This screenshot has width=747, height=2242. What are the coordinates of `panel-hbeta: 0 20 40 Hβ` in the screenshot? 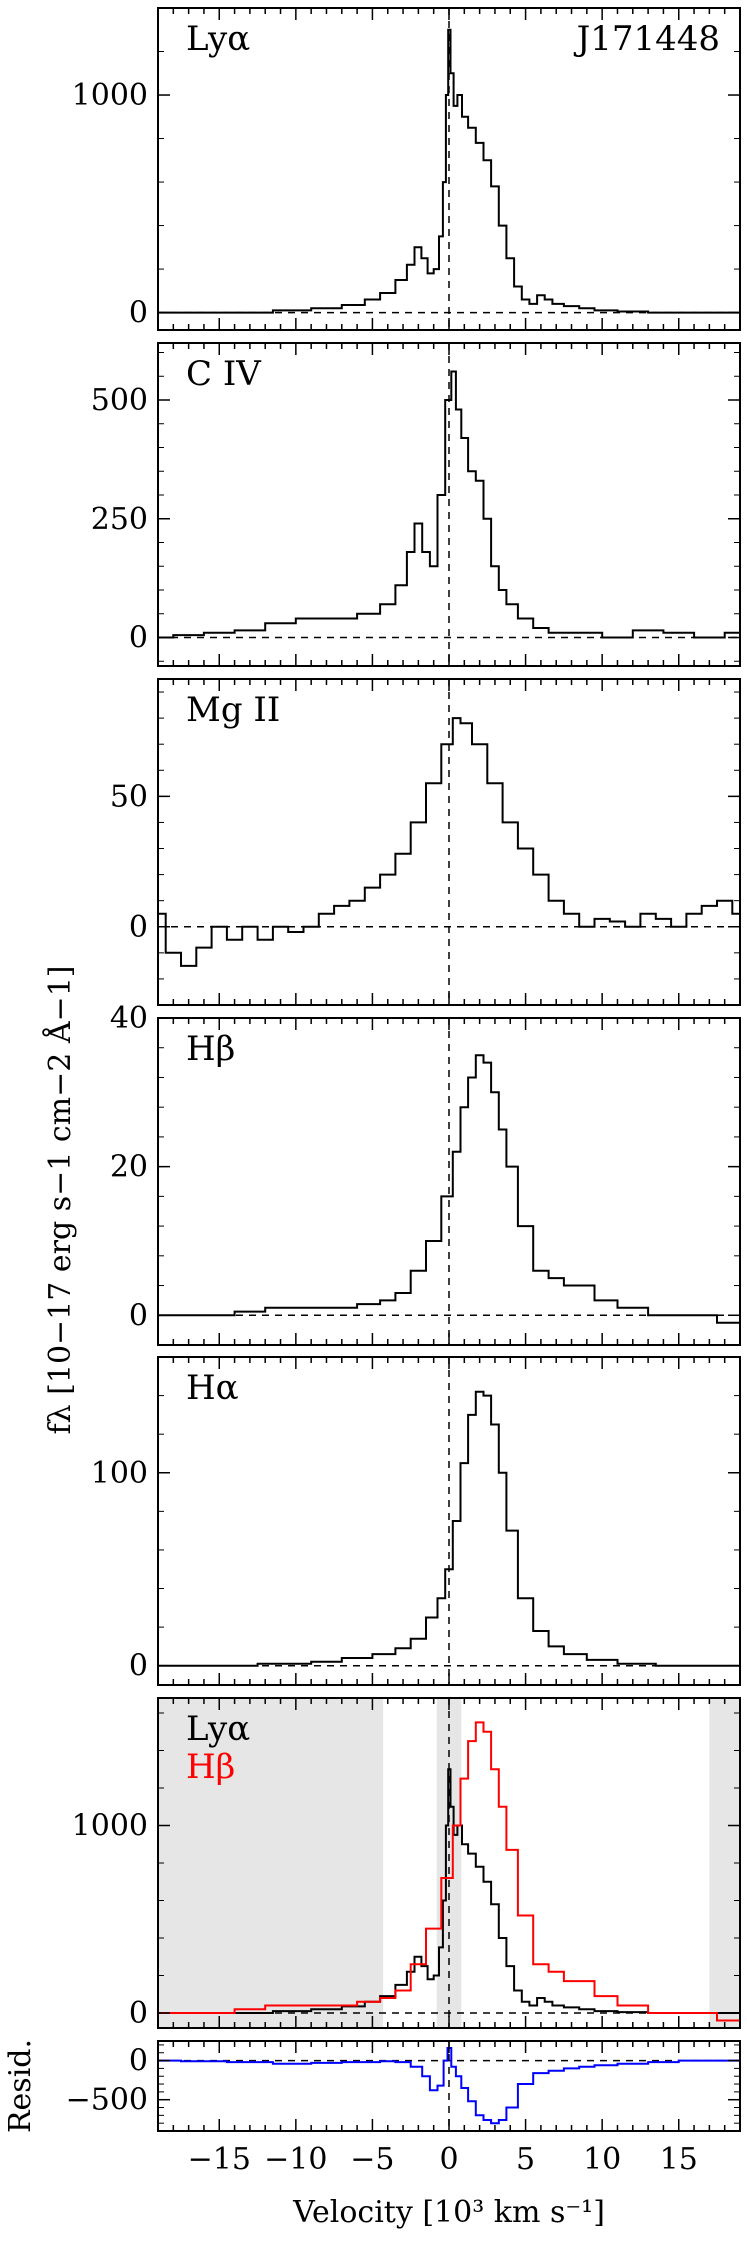 It's located at (425, 1173).